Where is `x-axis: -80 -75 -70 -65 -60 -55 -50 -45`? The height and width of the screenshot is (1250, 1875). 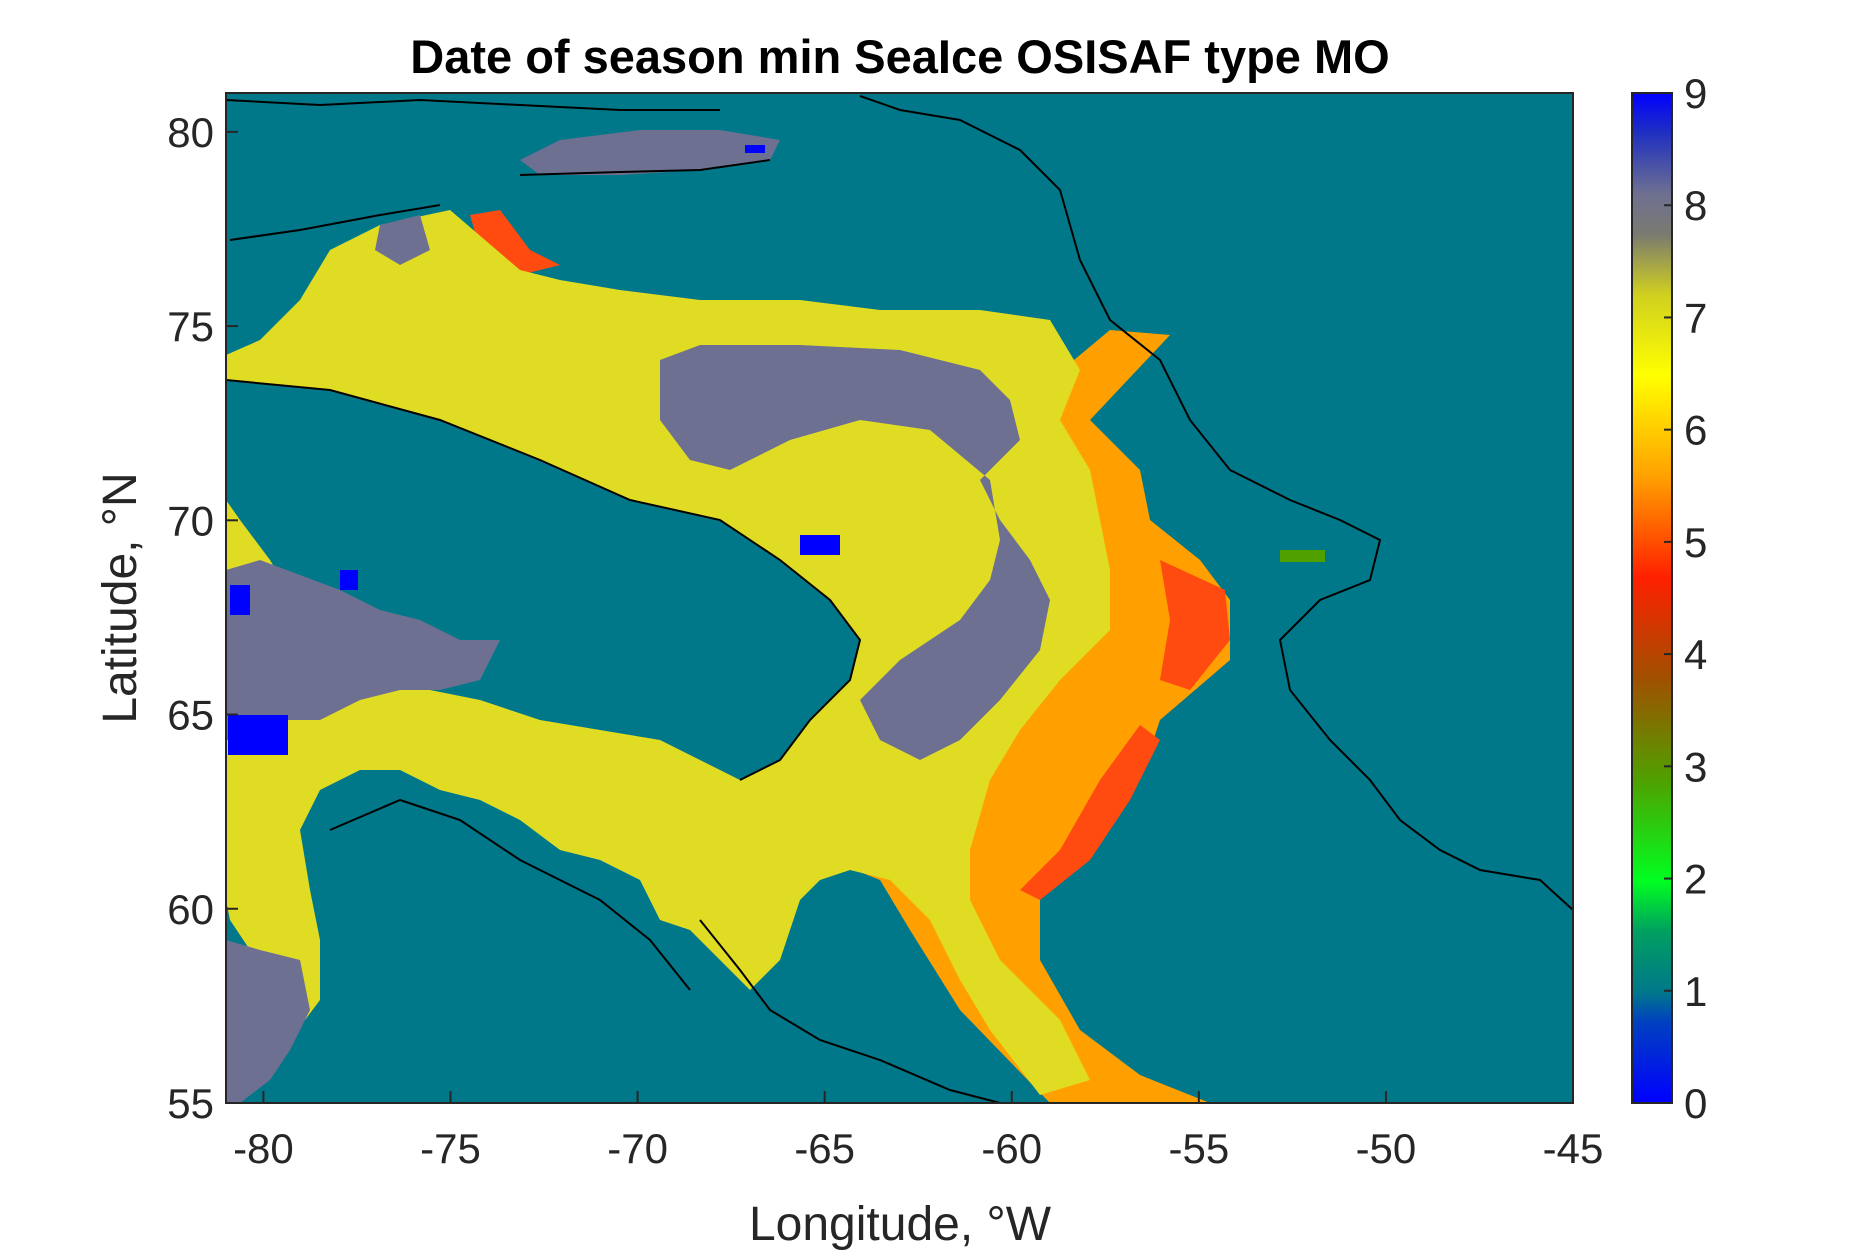 x-axis: -80 -75 -70 -65 -60 -55 -50 -45 is located at coordinates (918, 1131).